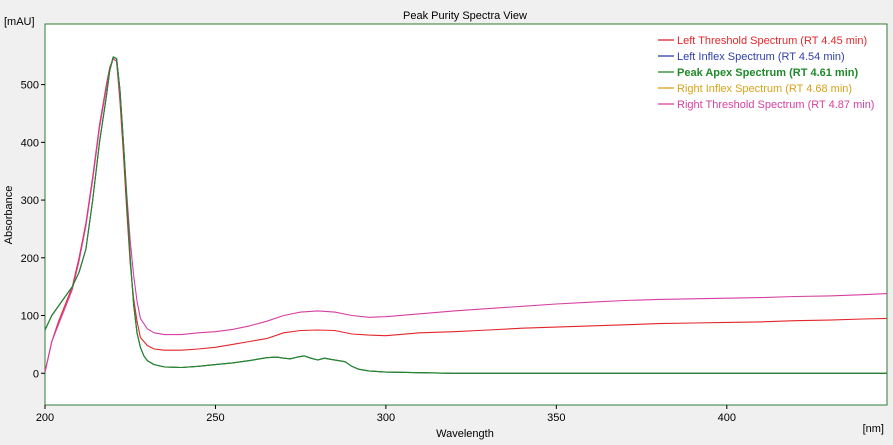 This screenshot has width=893, height=445. What do you see at coordinates (873, 429) in the screenshot?
I see `x-axis-unit: [nm]` at bounding box center [873, 429].